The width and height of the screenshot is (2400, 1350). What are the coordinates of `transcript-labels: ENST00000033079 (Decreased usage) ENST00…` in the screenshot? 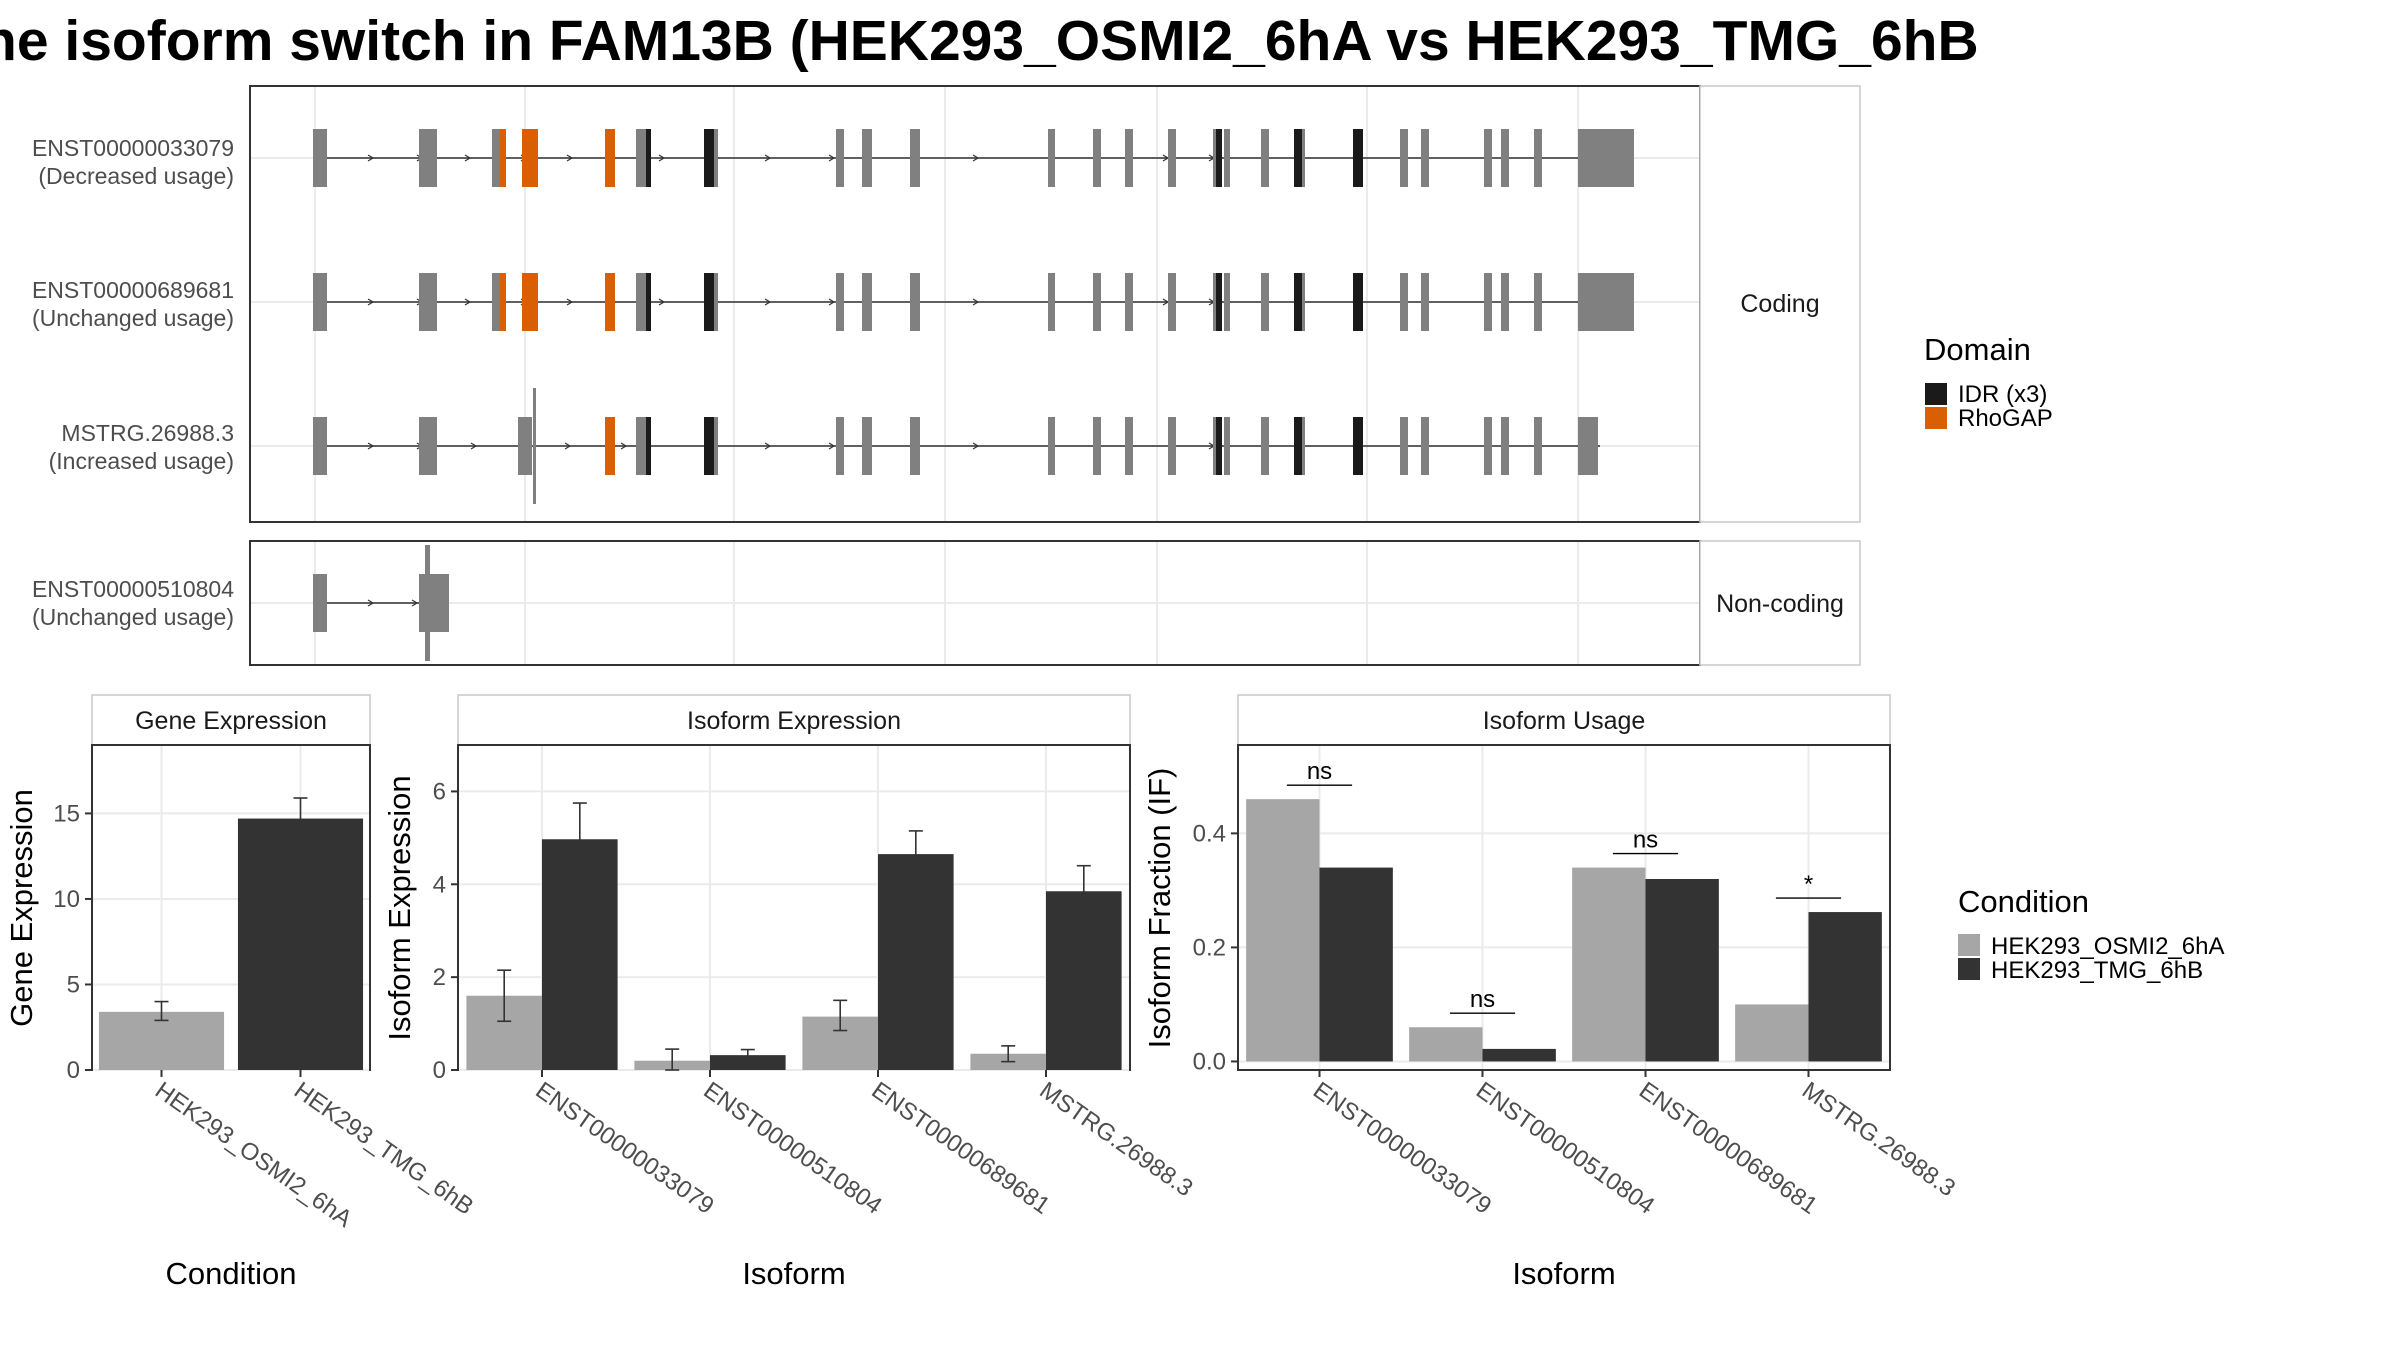 It's located at (133, 382).